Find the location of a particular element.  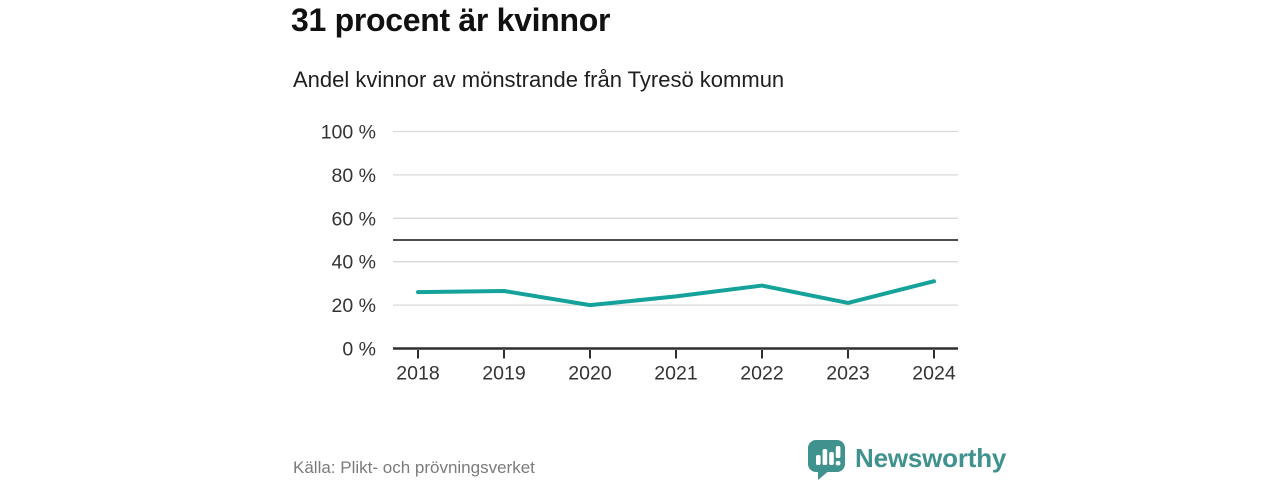

y-axis-label: 0 % is located at coordinates (359, 350).